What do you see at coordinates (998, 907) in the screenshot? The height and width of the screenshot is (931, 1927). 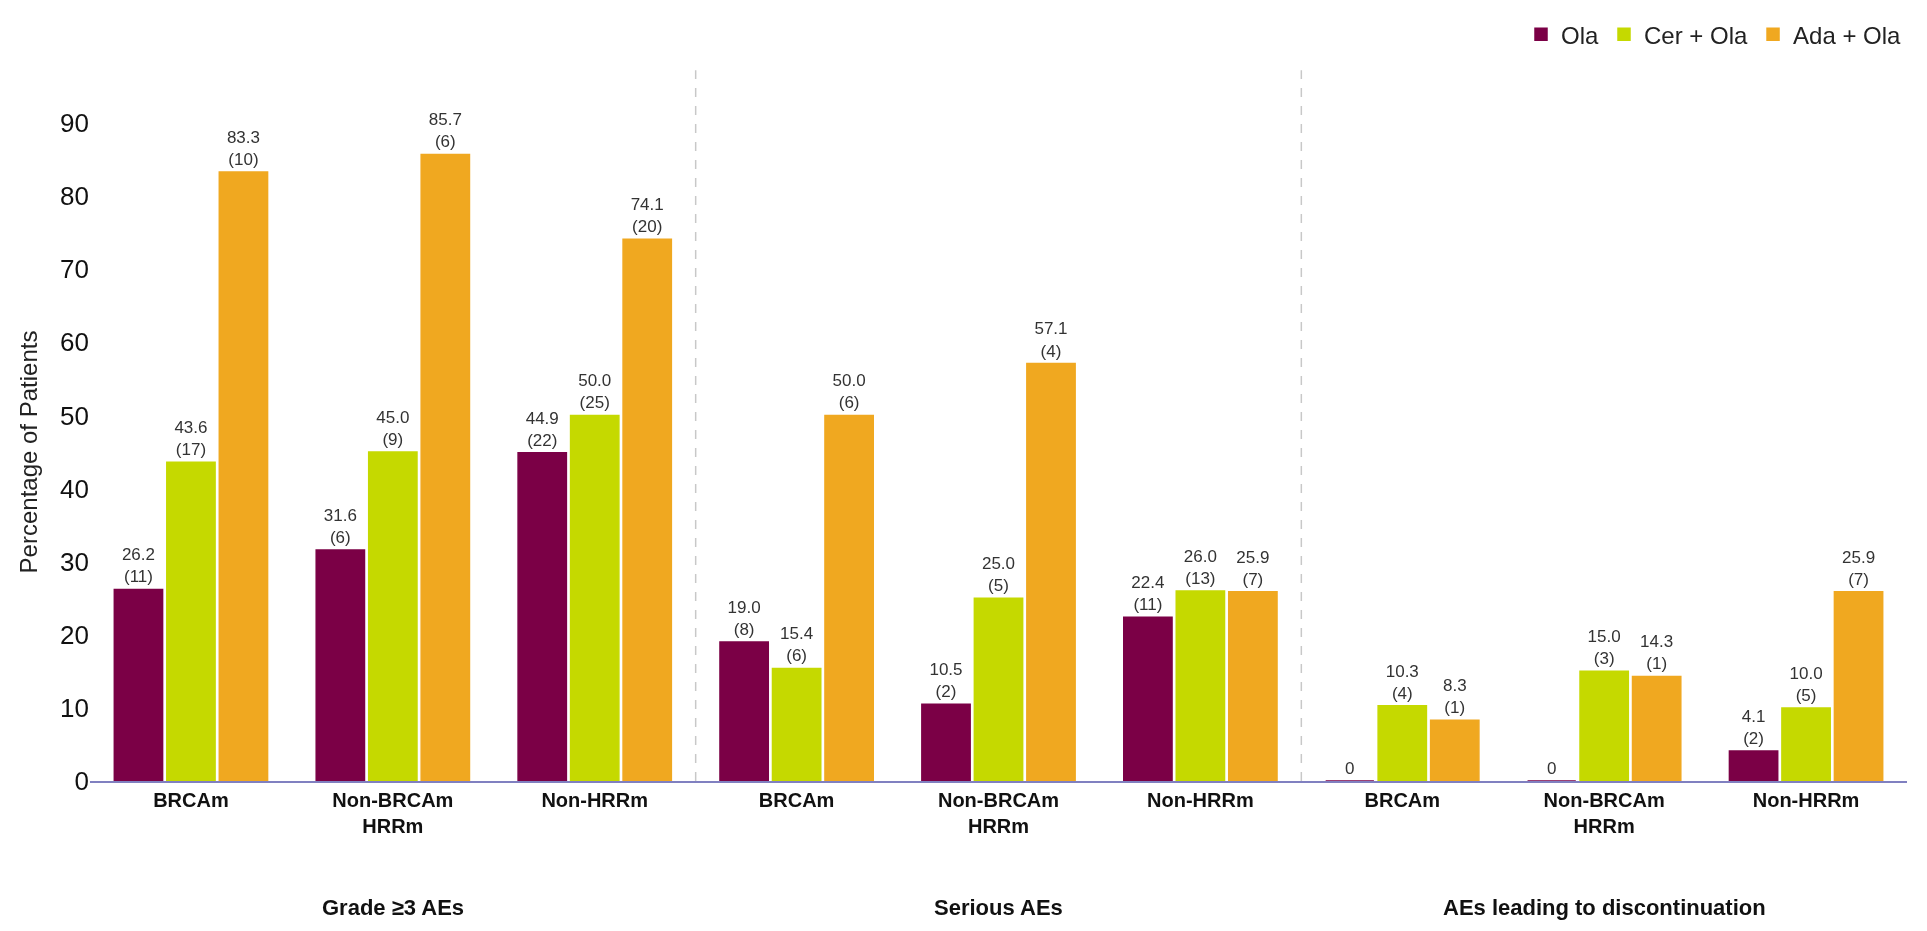 I see `text: Serious AEs` at bounding box center [998, 907].